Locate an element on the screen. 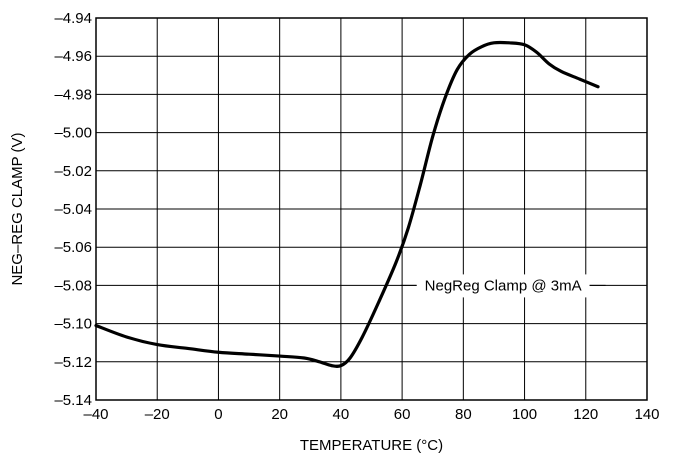  y-tick-label: –5.10 is located at coordinates (73, 324).